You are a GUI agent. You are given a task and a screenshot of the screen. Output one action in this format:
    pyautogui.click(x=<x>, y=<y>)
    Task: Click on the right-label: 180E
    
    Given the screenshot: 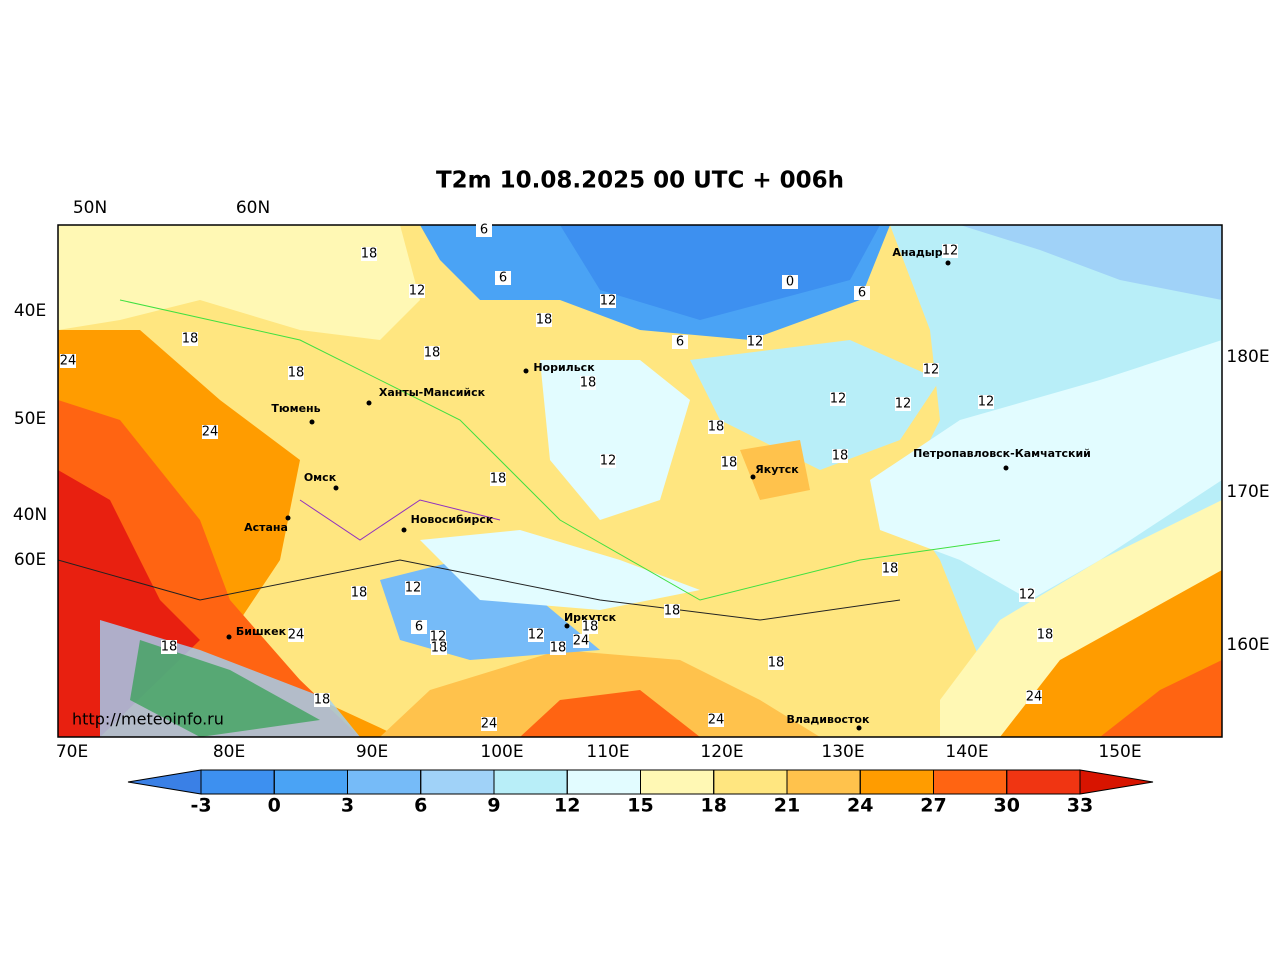 What is the action you would take?
    pyautogui.click(x=1247, y=357)
    